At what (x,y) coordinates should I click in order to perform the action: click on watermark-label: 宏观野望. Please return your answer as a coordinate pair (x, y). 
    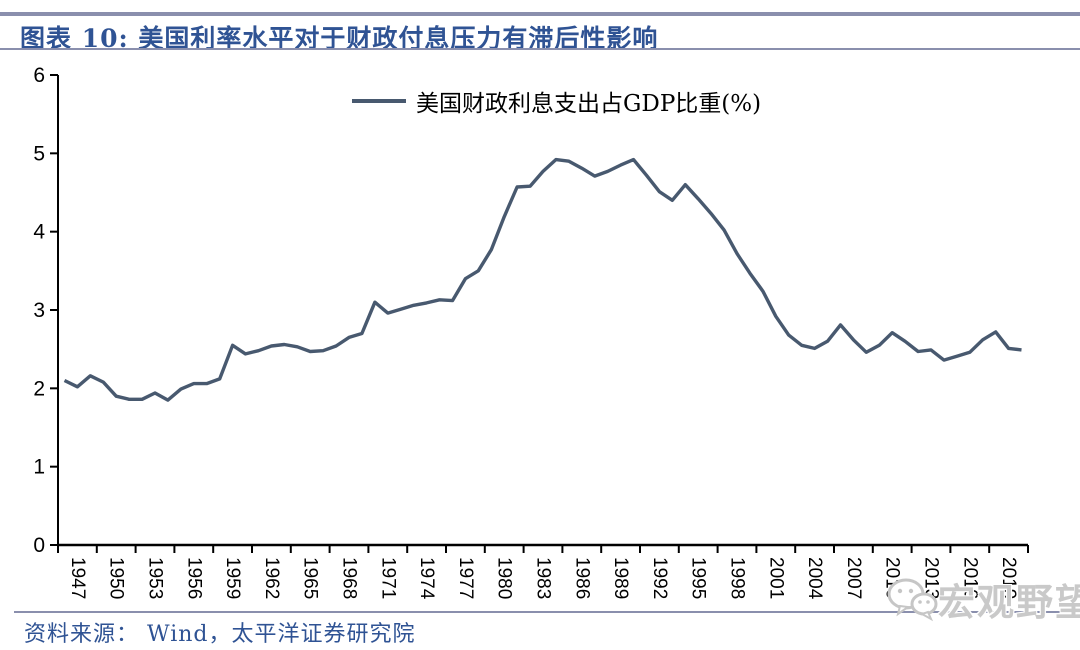
    Looking at the image, I should click on (1009, 602).